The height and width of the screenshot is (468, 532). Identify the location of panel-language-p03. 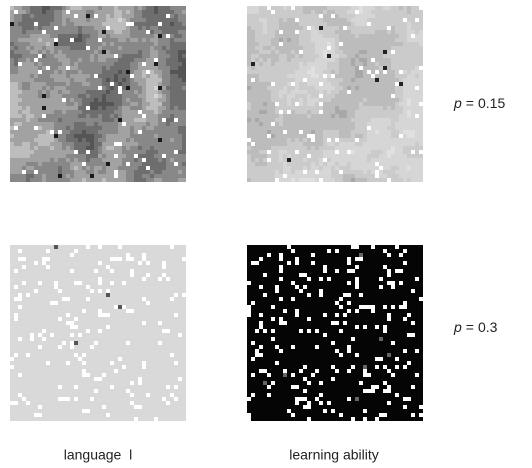
(98, 333).